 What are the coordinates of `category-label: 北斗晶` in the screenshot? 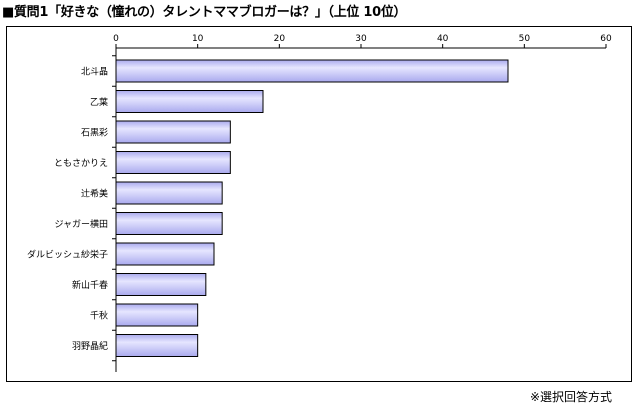 It's located at (94, 72).